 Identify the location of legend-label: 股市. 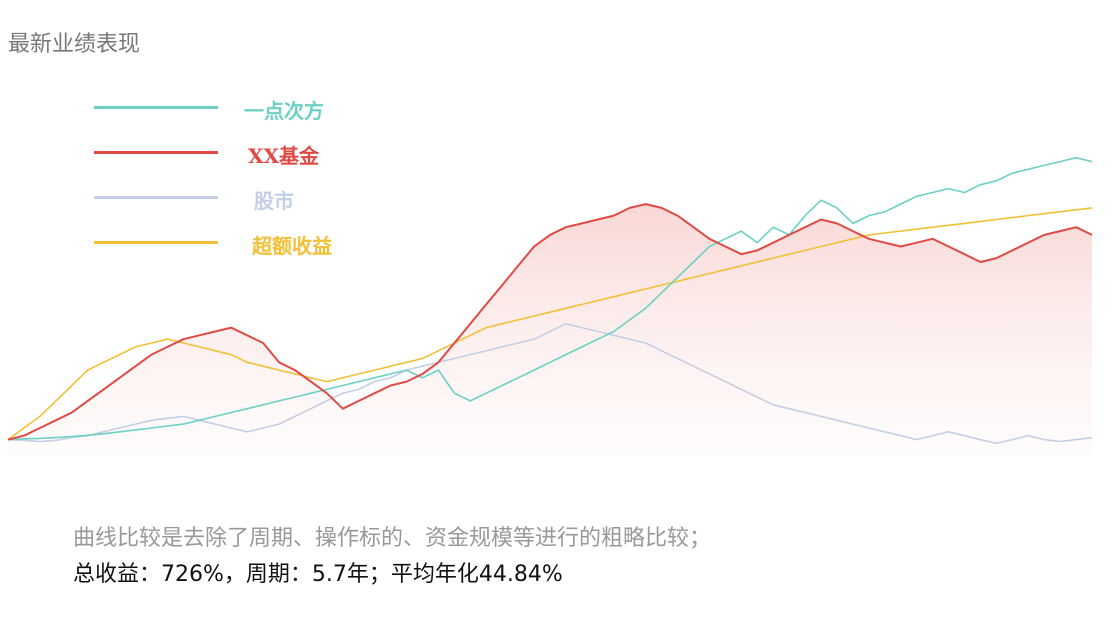
(274, 201).